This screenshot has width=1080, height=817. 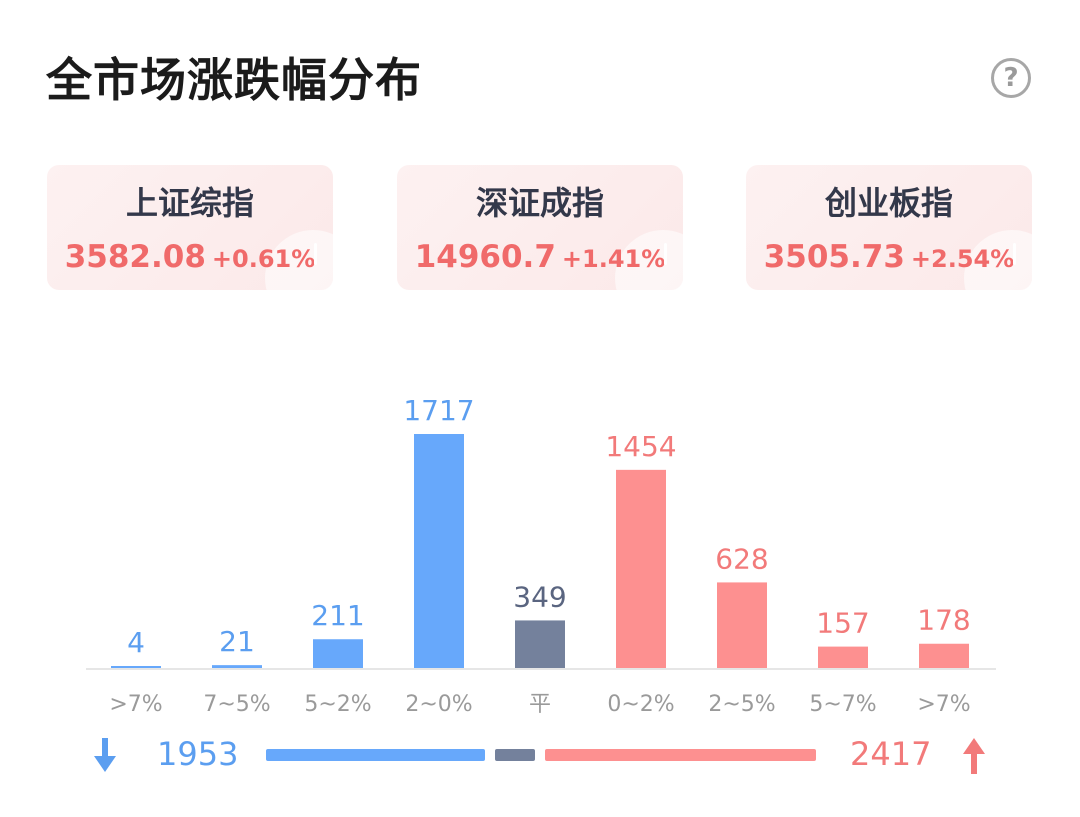 What do you see at coordinates (613, 259) in the screenshot?
I see `index-change: +1.41%` at bounding box center [613, 259].